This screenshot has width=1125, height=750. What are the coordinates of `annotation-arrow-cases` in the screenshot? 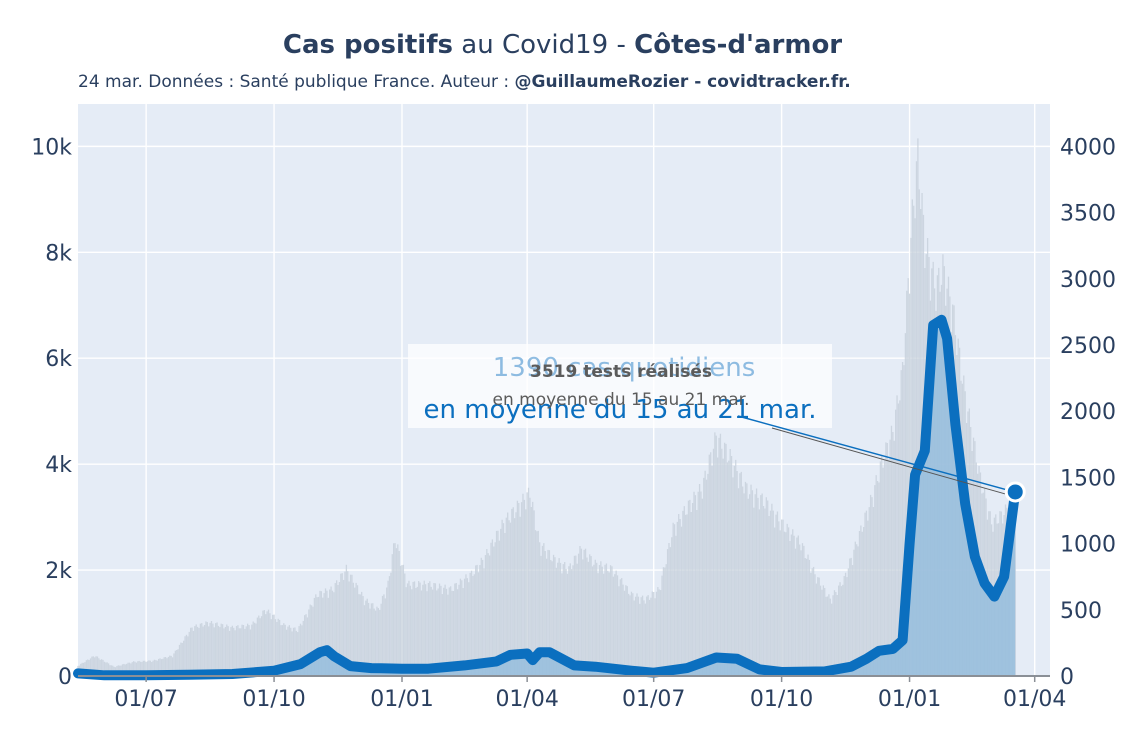 It's located at (872, 453).